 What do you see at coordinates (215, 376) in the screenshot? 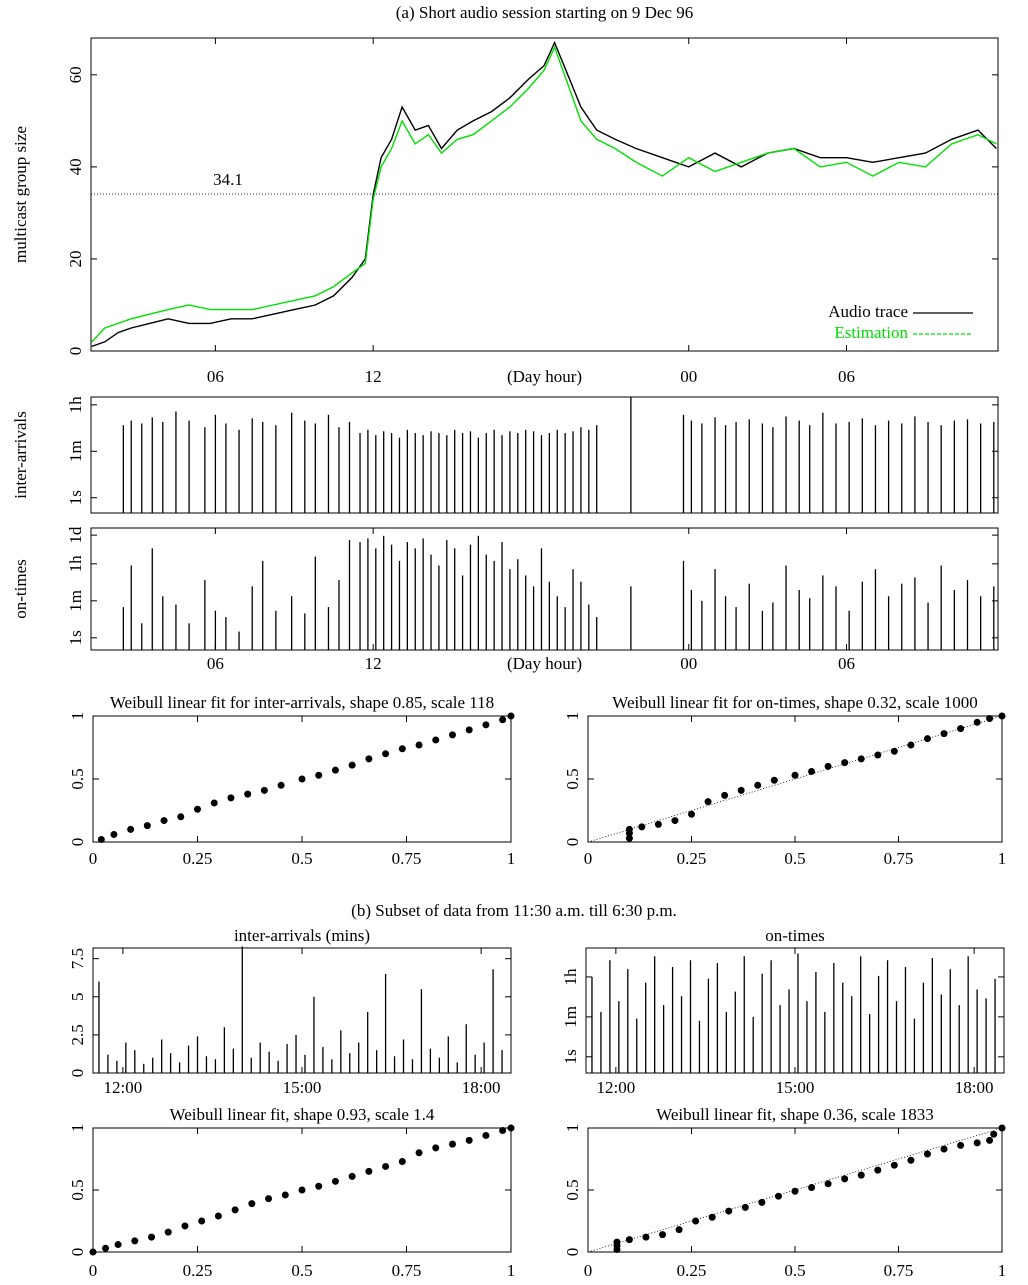
I see `x-tick-label: 06` at bounding box center [215, 376].